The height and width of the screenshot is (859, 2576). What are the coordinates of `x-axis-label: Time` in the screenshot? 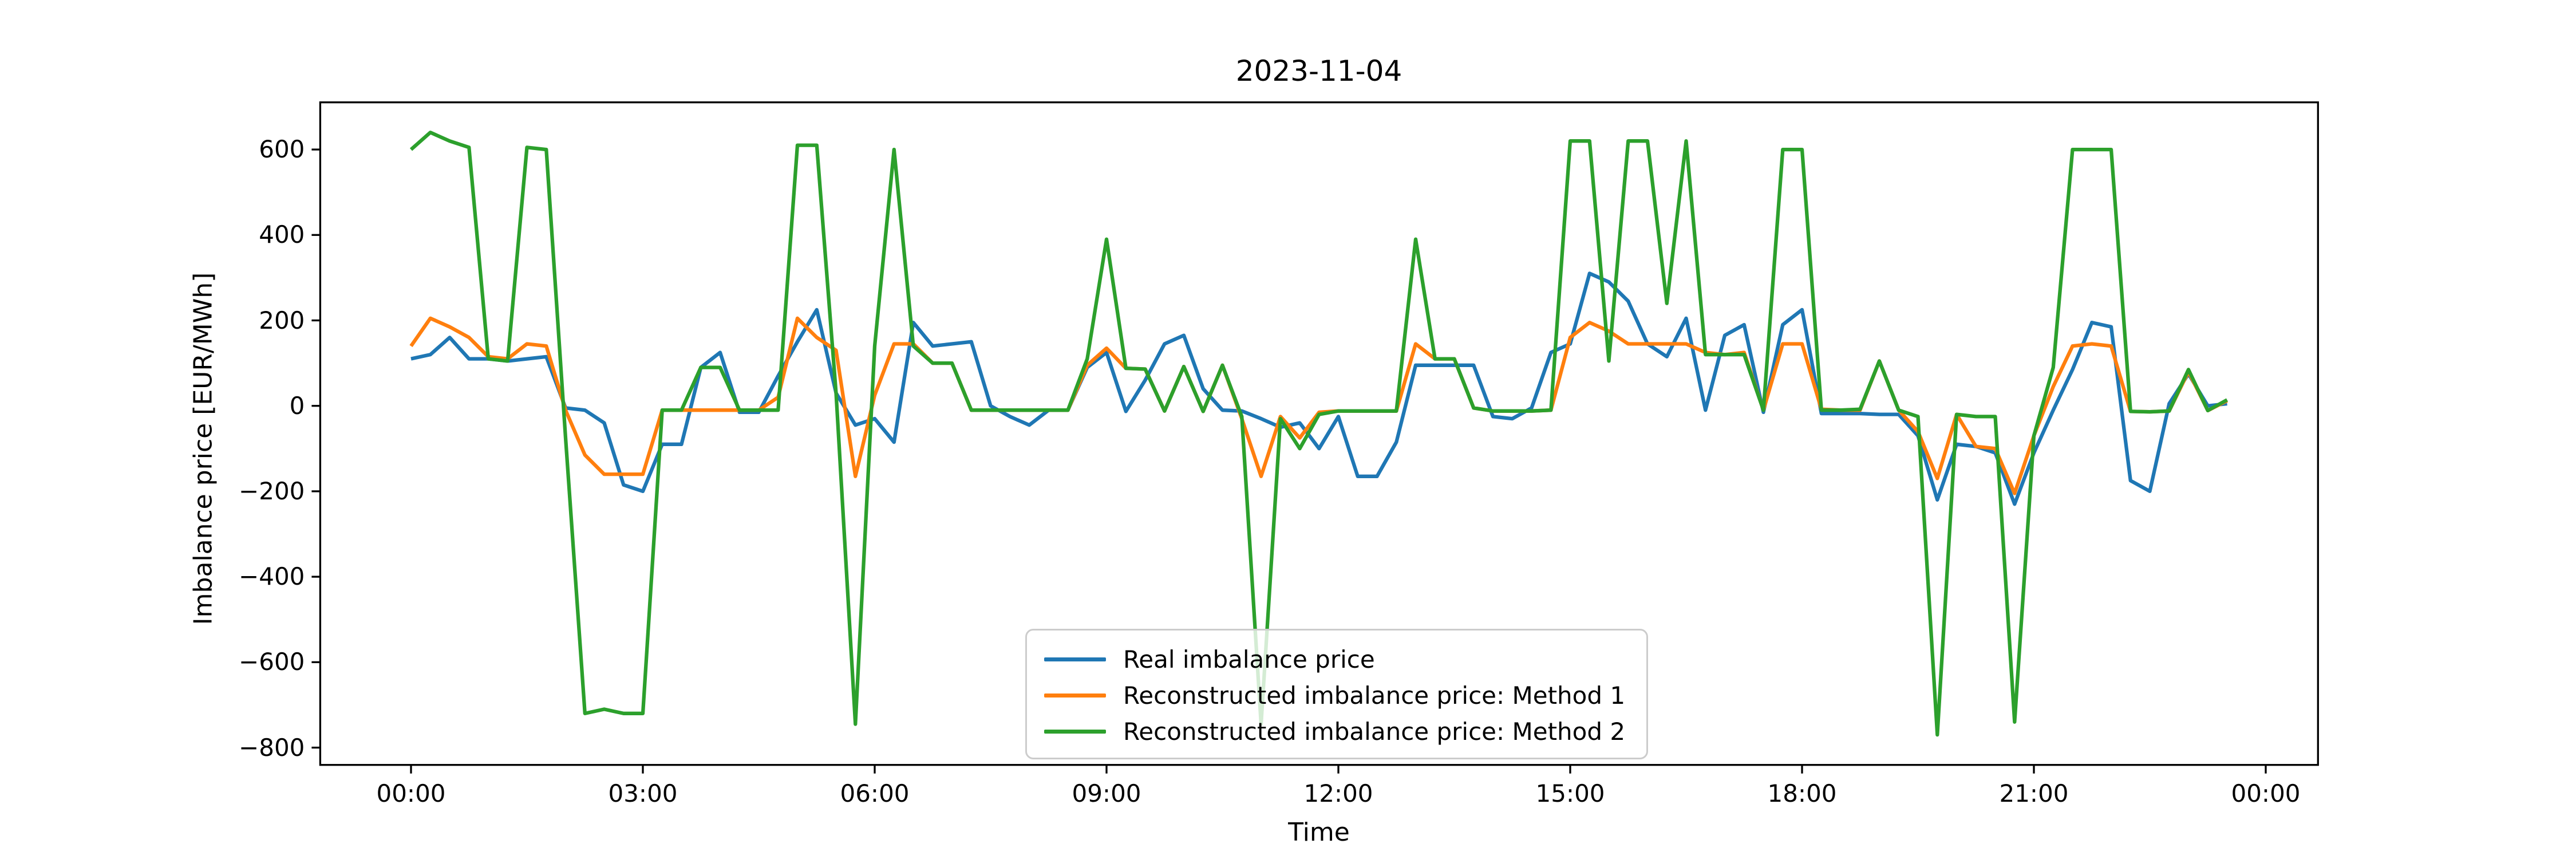 It's located at (1319, 832).